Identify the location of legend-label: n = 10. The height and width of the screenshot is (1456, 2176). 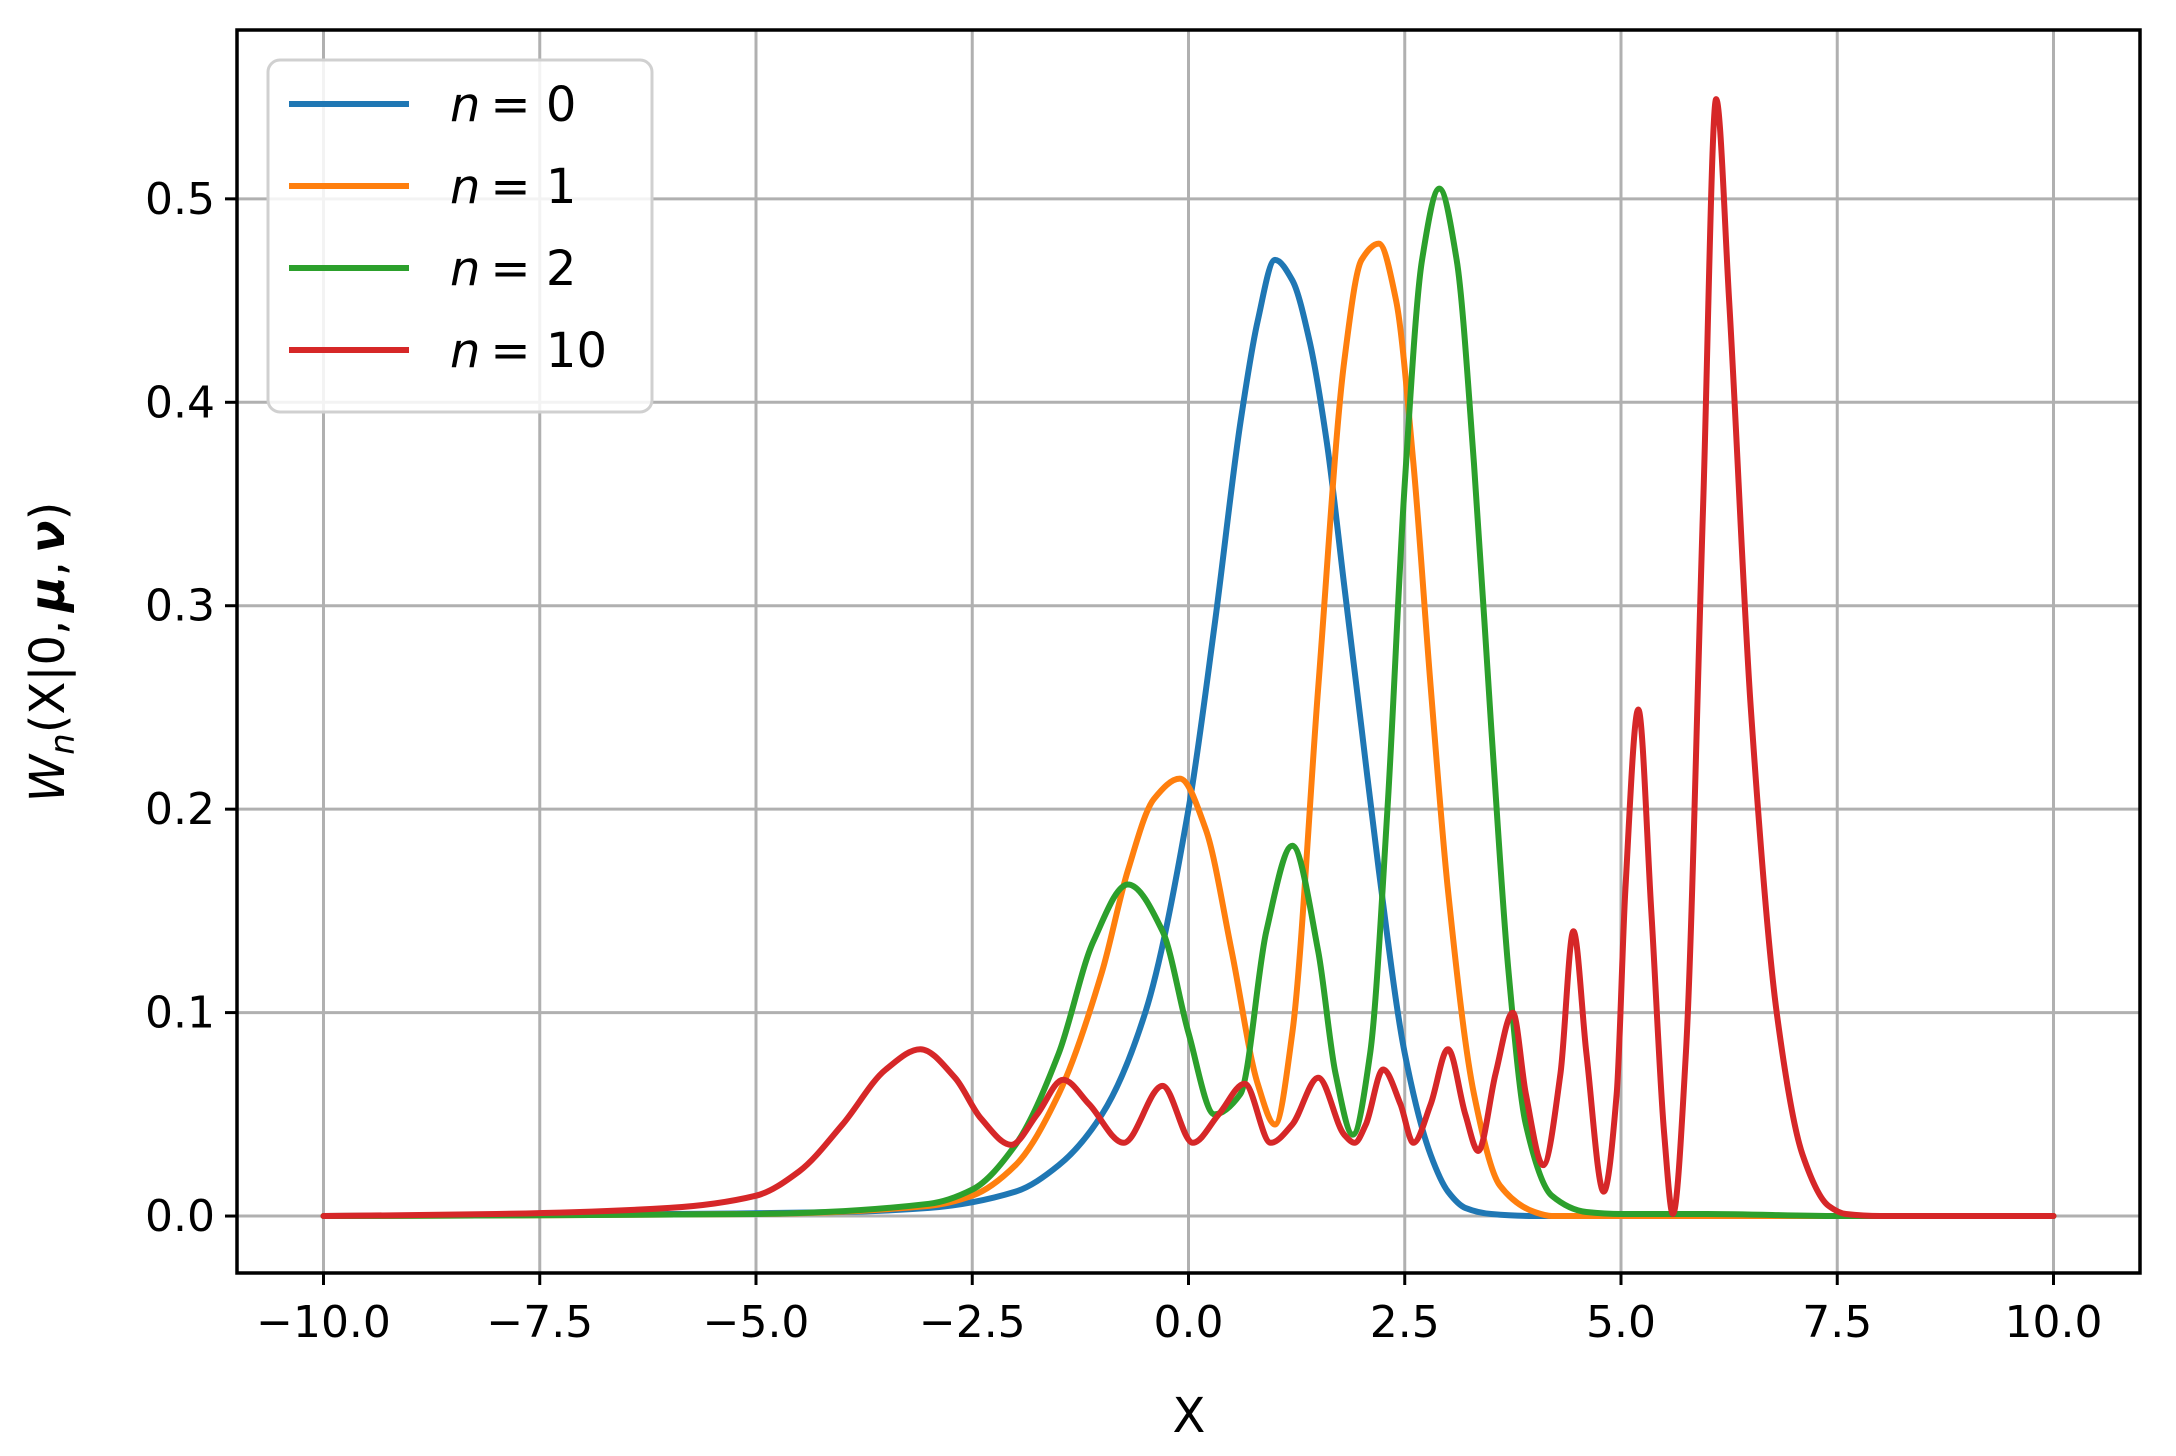
(528, 351).